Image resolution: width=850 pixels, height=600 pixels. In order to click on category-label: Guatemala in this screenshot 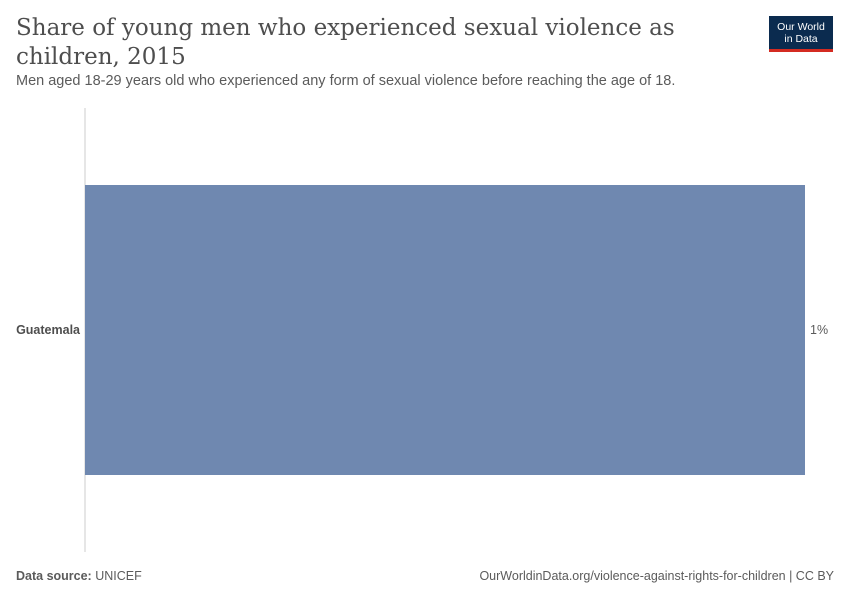, I will do `click(48, 330)`.